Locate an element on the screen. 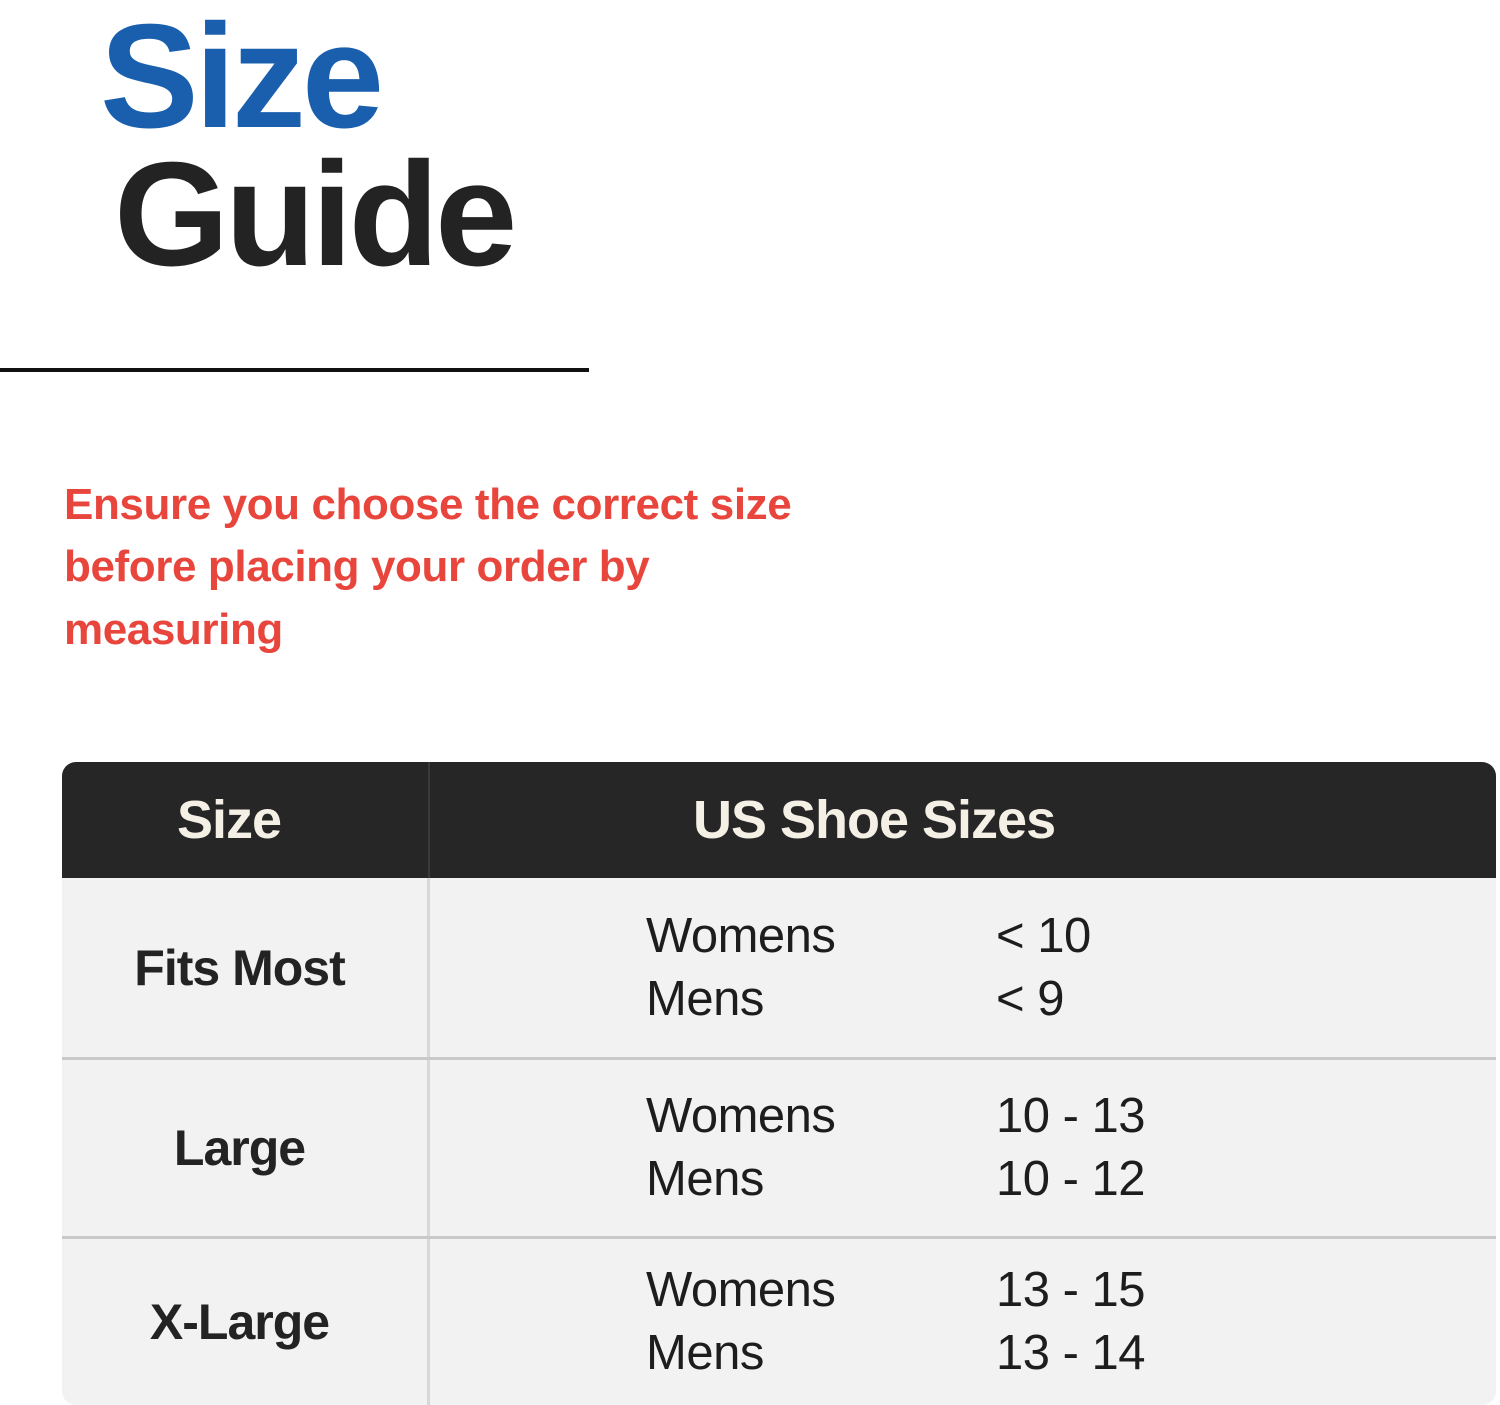  shoe-size-value: 13 - 15 is located at coordinates (1071, 1290).